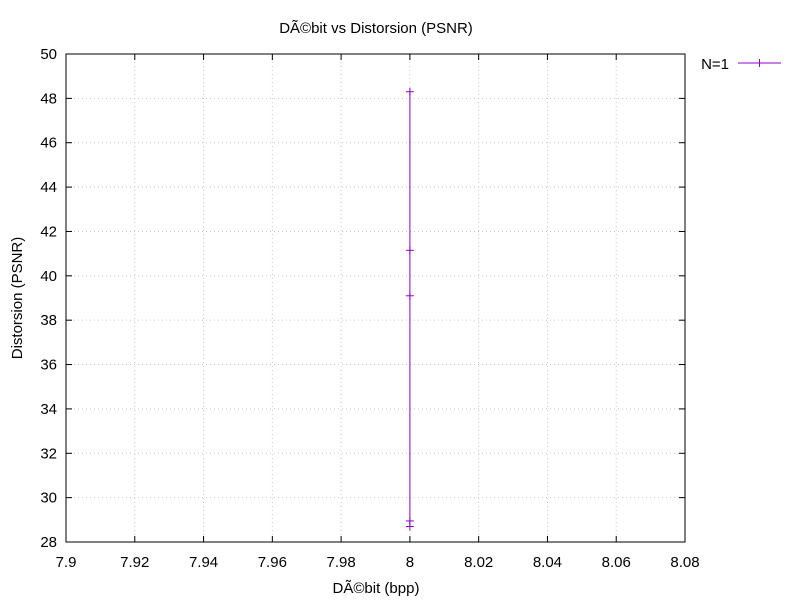 Image resolution: width=800 pixels, height=600 pixels. Describe the element at coordinates (48, 365) in the screenshot. I see `y-tick-label: 36` at that location.